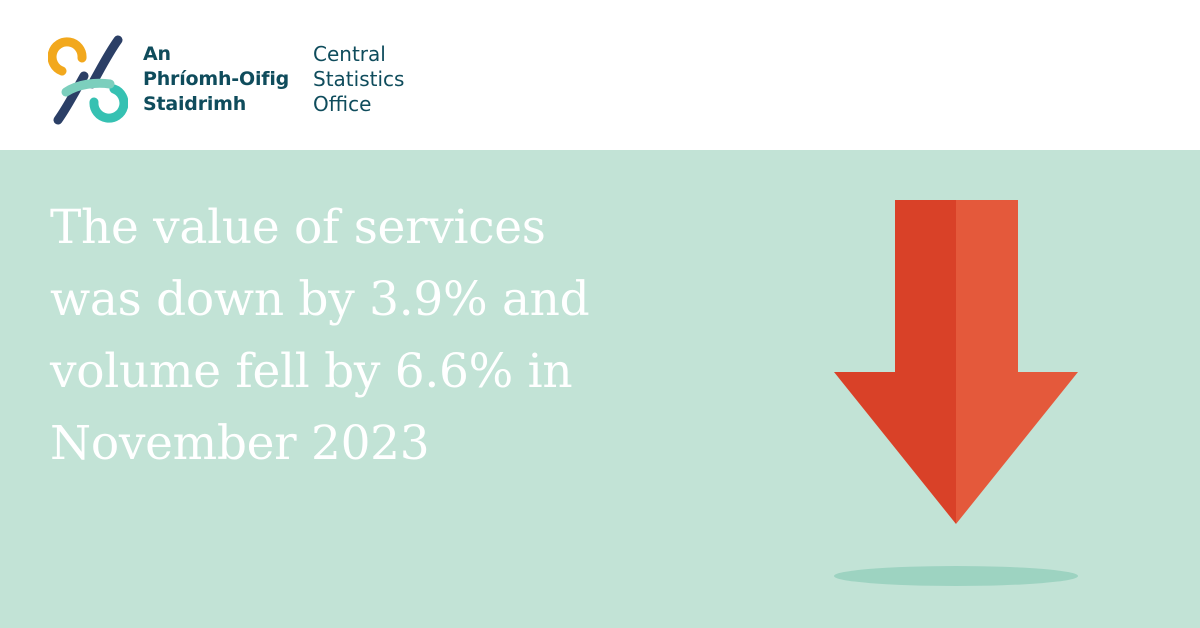 The width and height of the screenshot is (1200, 628). What do you see at coordinates (195, 104) in the screenshot?
I see `logo-irish-line: Staidrimh` at bounding box center [195, 104].